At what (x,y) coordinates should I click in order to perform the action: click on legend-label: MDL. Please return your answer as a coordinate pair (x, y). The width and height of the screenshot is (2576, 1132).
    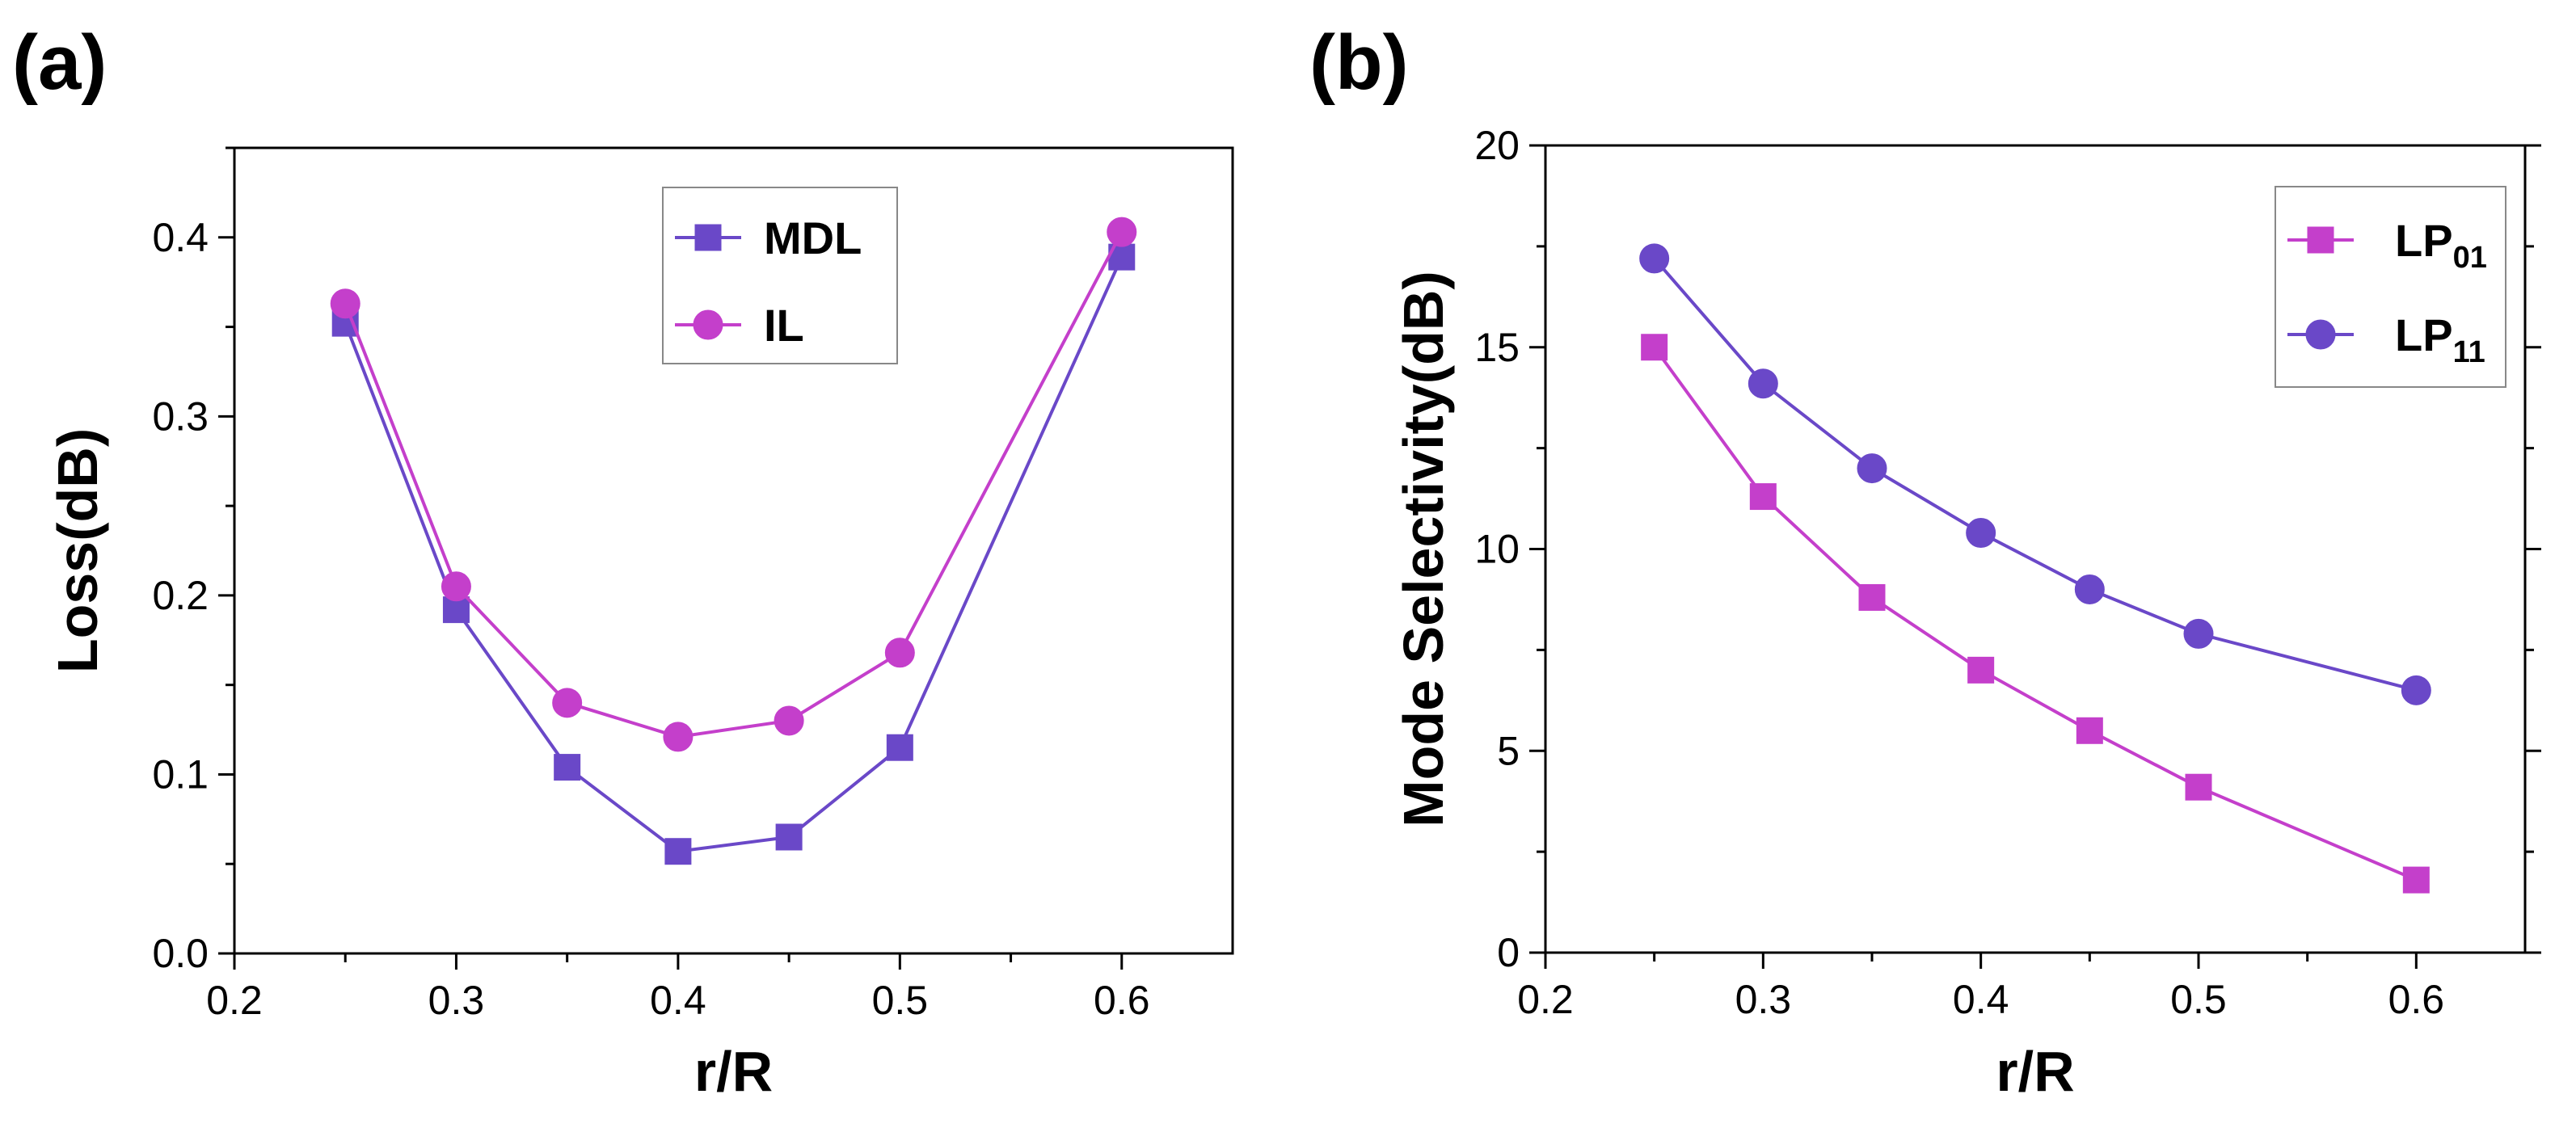
    Looking at the image, I should click on (813, 238).